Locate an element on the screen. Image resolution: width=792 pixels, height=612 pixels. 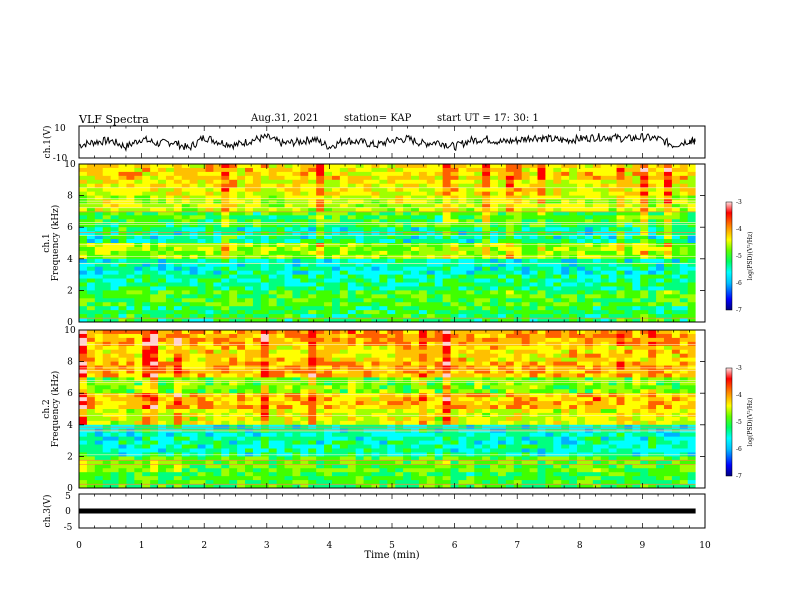
ch1-waveform-ylabel: ch.1(V) is located at coordinates (47, 142).